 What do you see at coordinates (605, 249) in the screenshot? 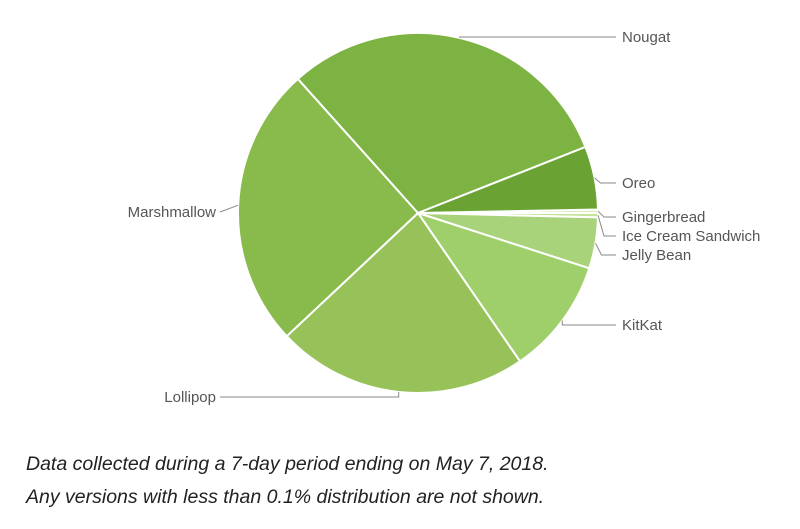
I see `leader-line-jelly-bean` at bounding box center [605, 249].